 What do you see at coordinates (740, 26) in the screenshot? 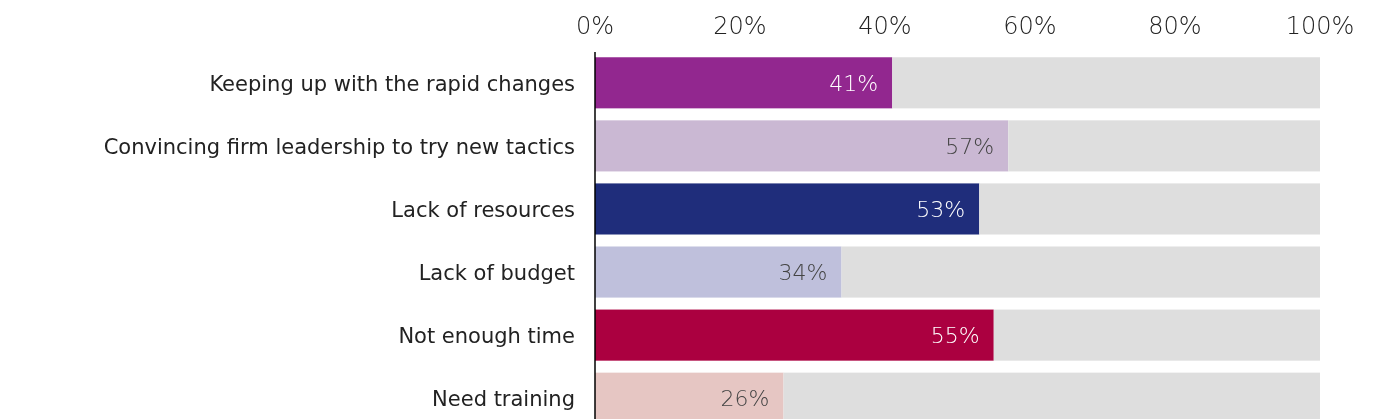
I see `x-tick-label: 20%` at bounding box center [740, 26].